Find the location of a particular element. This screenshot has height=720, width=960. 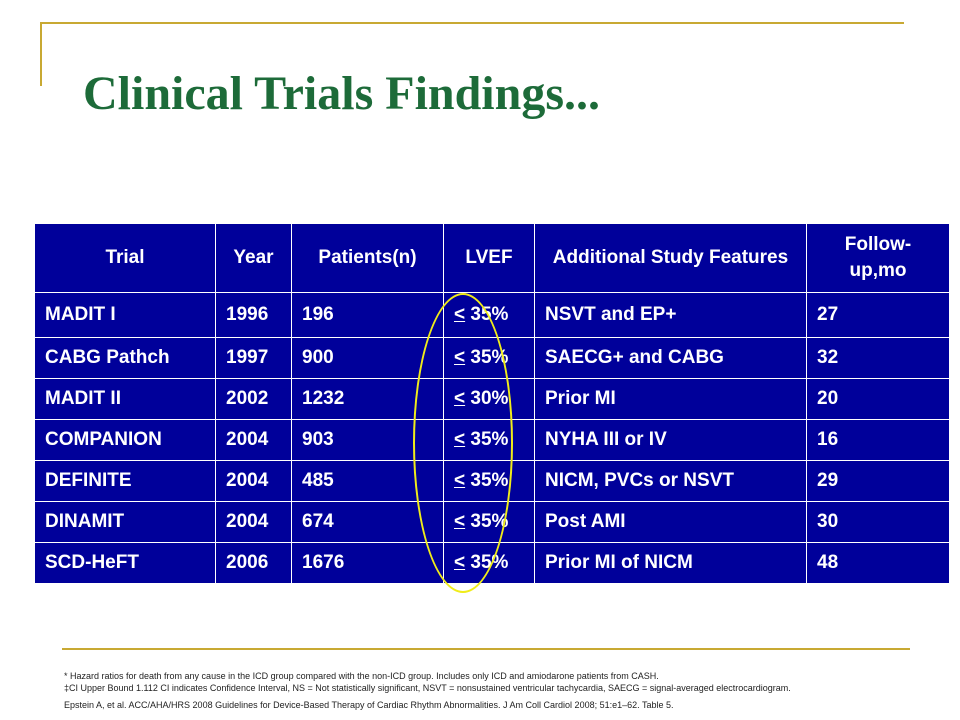

cell-trial: DINAMIT is located at coordinates (125, 522).